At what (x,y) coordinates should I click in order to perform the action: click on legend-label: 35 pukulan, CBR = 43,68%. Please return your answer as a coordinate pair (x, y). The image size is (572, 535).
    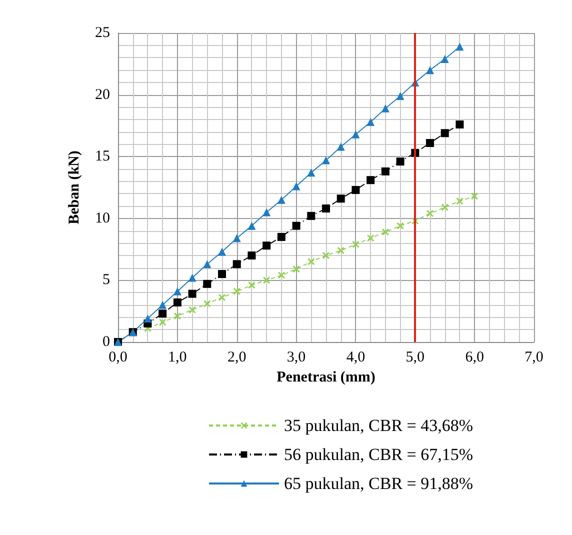
    Looking at the image, I should click on (379, 425).